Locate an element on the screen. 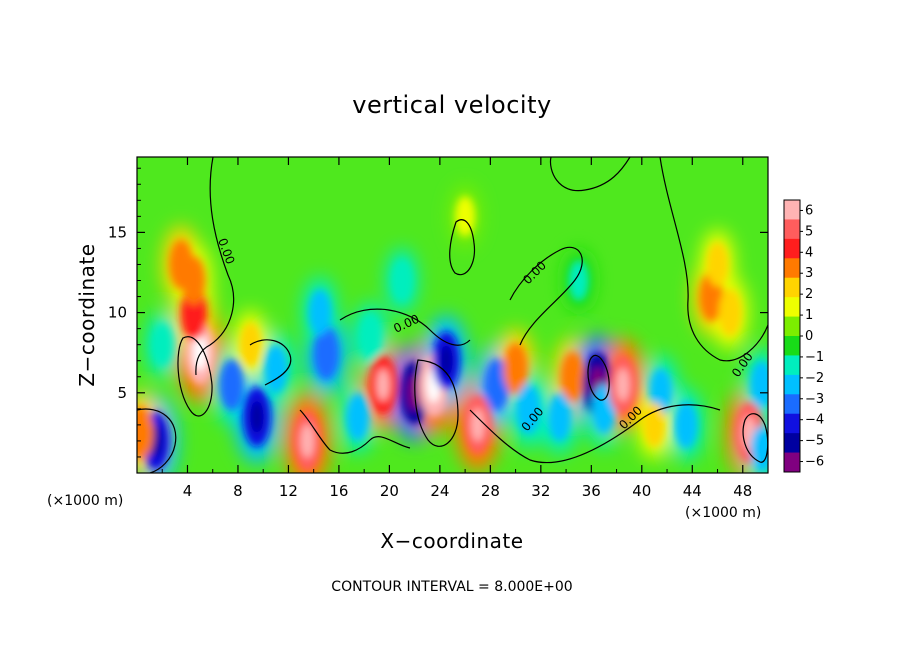 Image resolution: width=904 pixels, height=654 pixels. colorbar: 6 5 4 3 2 1 0 −1 −2 −3 −4 −5 −6 is located at coordinates (803, 336).